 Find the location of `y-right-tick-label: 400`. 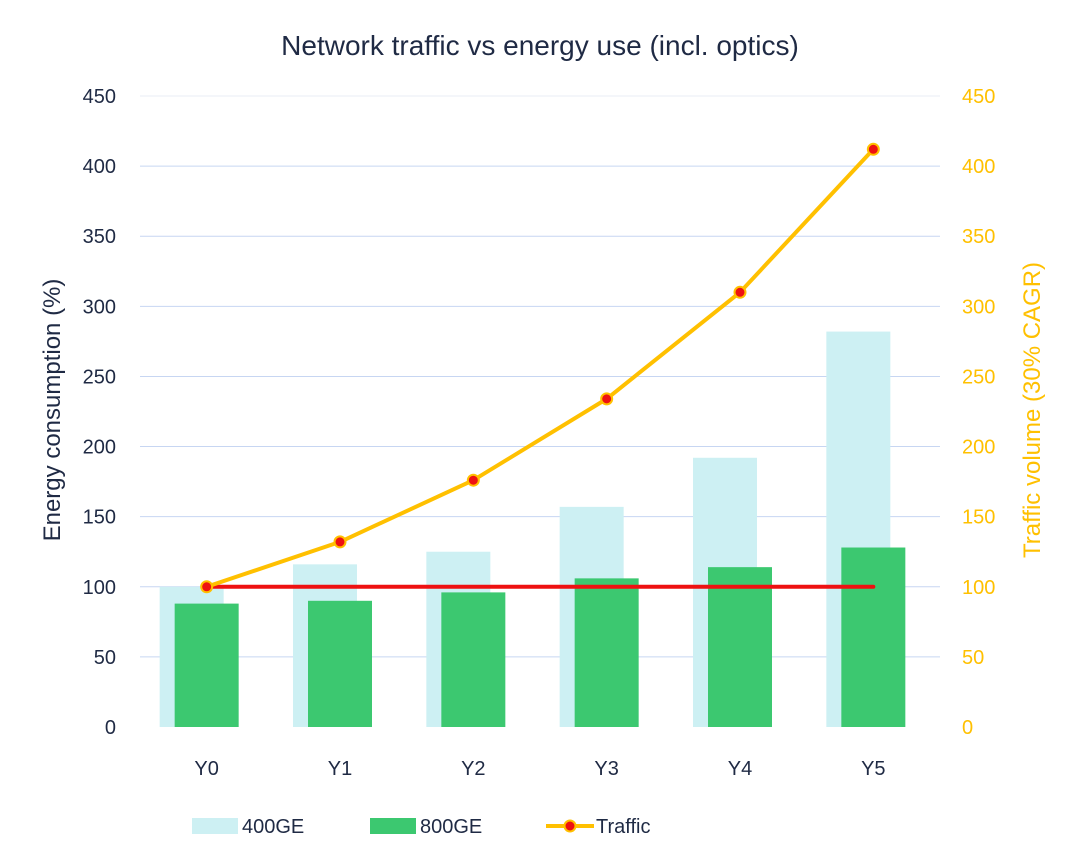

y-right-tick-label: 400 is located at coordinates (978, 167).